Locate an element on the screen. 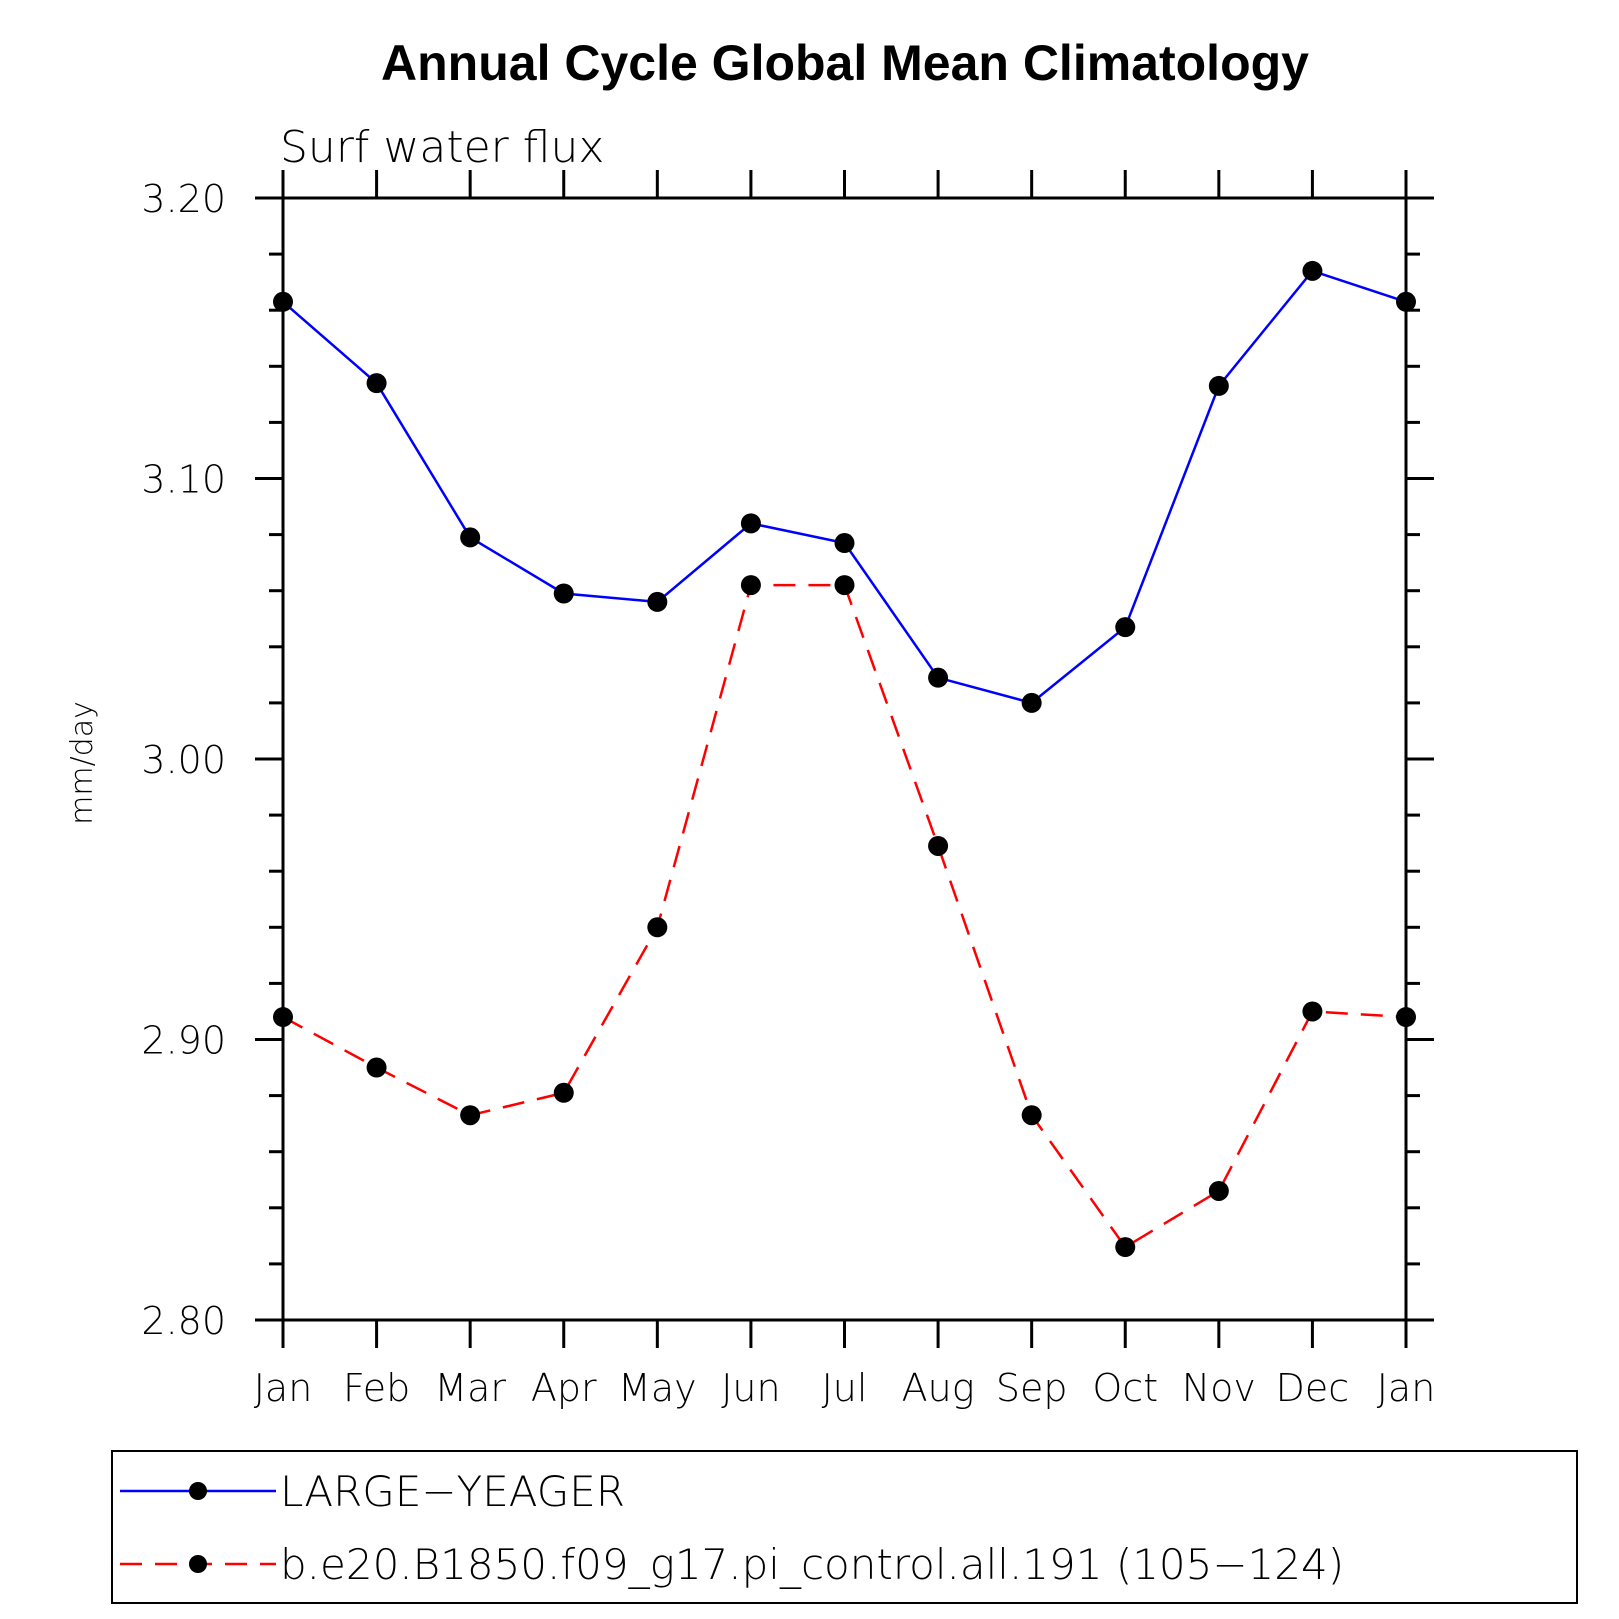 The height and width of the screenshot is (1619, 1619). x-tick-label: Apr is located at coordinates (564, 1388).